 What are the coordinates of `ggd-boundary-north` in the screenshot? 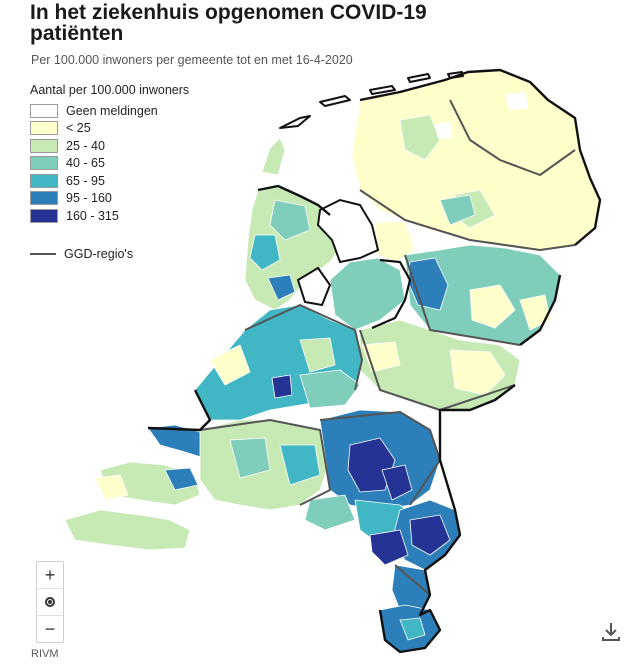 It's located at (467, 220).